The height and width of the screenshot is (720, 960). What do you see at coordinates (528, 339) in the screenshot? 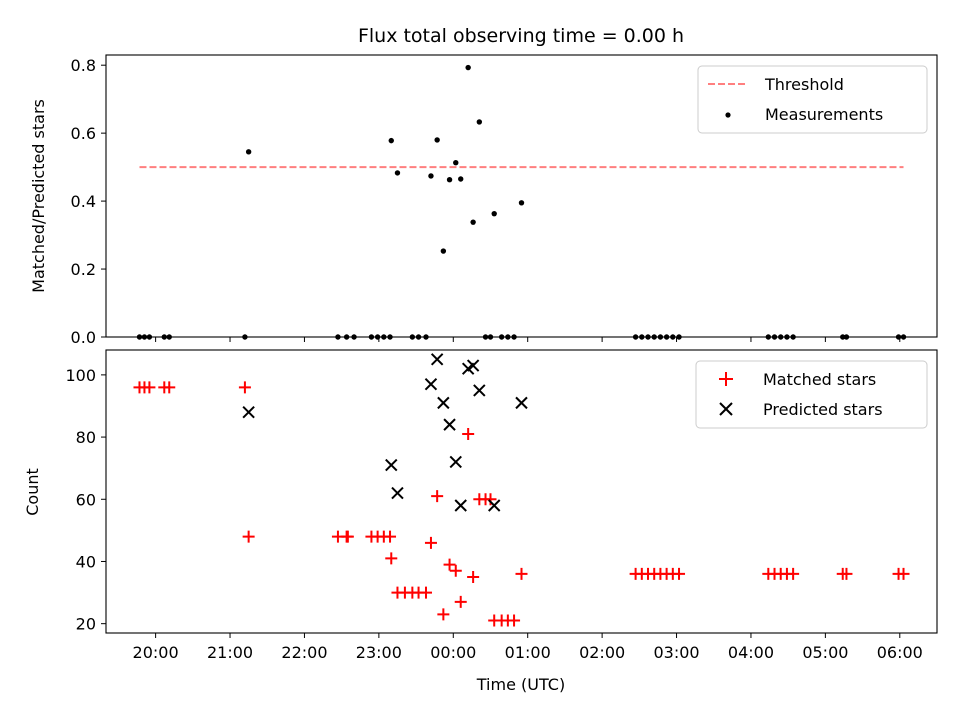
I see `top-x-axis` at bounding box center [528, 339].